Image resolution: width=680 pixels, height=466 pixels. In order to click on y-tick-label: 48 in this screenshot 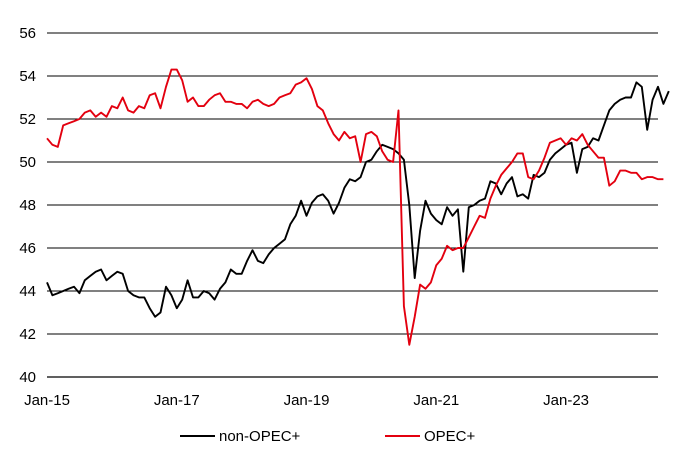, I will do `click(27, 205)`.